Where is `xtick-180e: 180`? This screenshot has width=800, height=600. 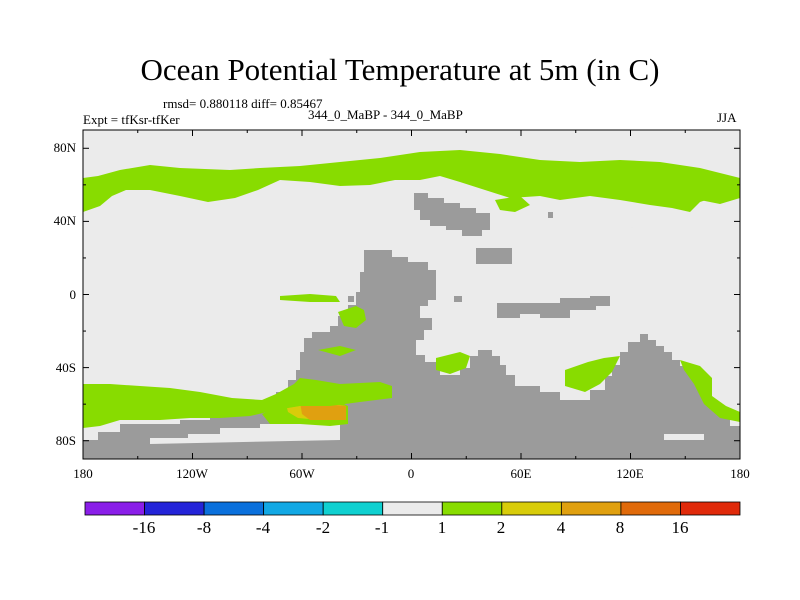 xtick-180e: 180 is located at coordinates (740, 473).